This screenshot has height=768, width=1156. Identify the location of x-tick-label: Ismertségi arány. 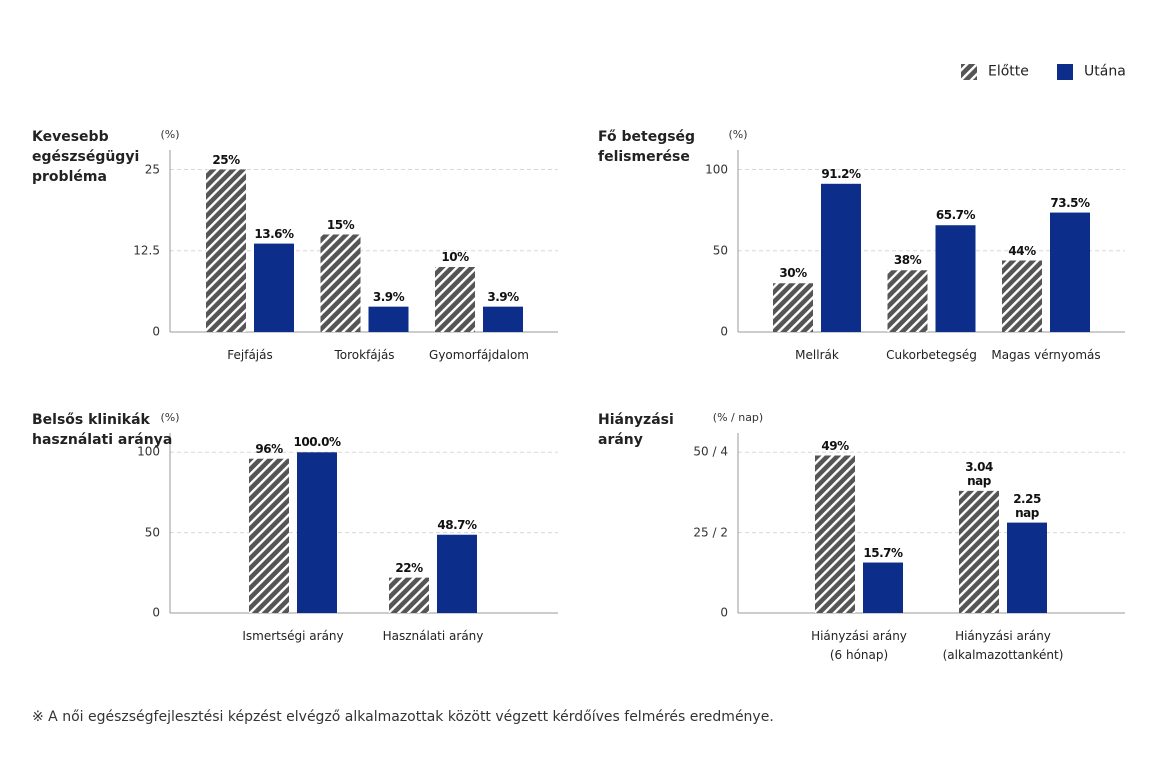
(293, 636).